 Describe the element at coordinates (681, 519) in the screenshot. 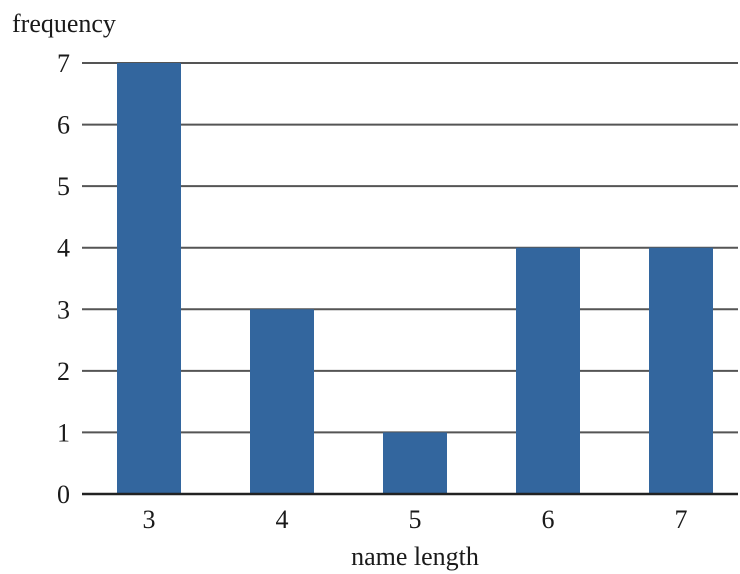

I see `x-tick-label: 7` at that location.